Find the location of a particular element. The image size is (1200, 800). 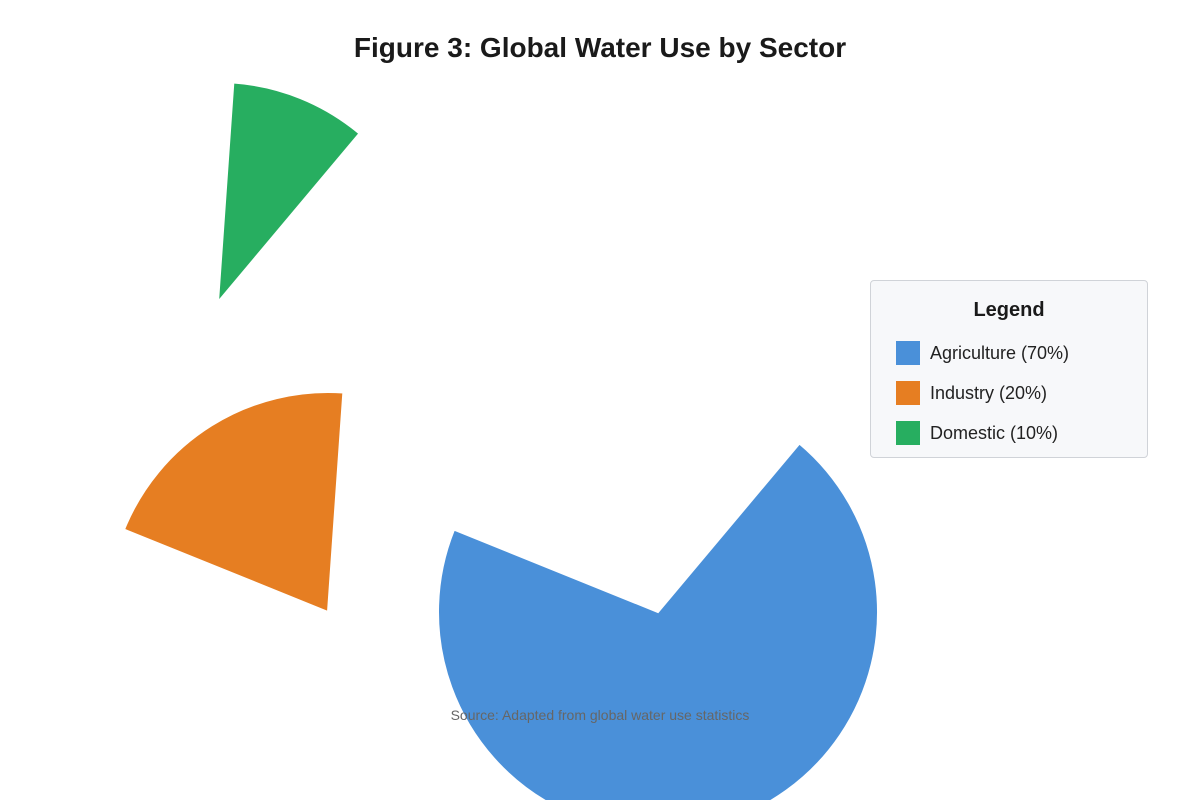

slice-label-domestic-percent: 10% is located at coordinates (640, 276).